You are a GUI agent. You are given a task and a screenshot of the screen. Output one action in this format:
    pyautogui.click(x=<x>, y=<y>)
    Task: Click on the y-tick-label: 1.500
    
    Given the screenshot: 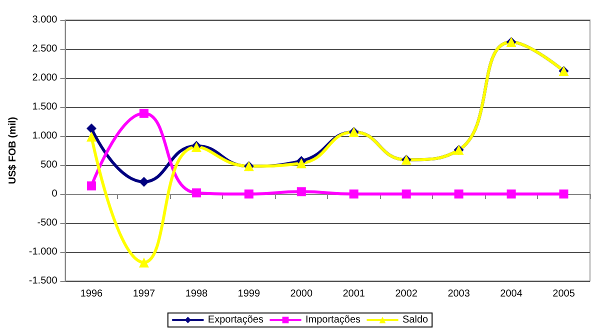 What is the action you would take?
    pyautogui.click(x=45, y=107)
    